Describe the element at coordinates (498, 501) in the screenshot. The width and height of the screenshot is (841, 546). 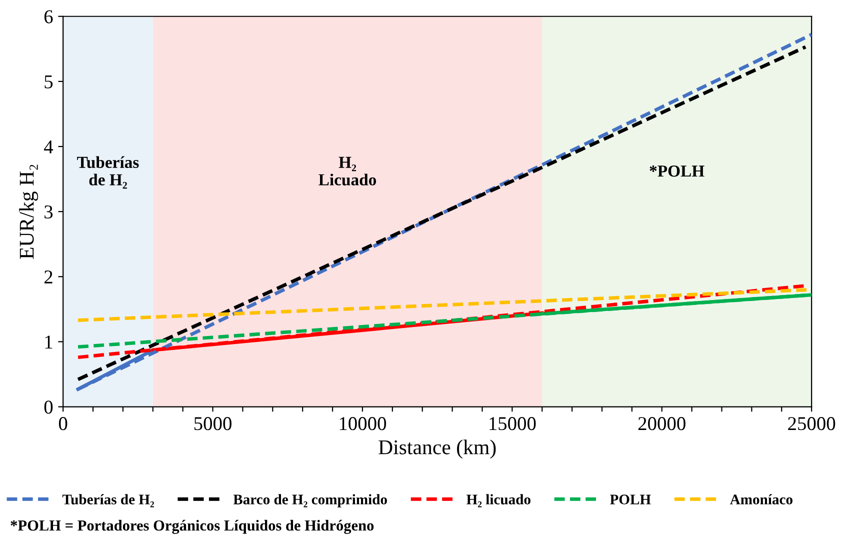
I see `legend-label: H₂ licuado` at that location.